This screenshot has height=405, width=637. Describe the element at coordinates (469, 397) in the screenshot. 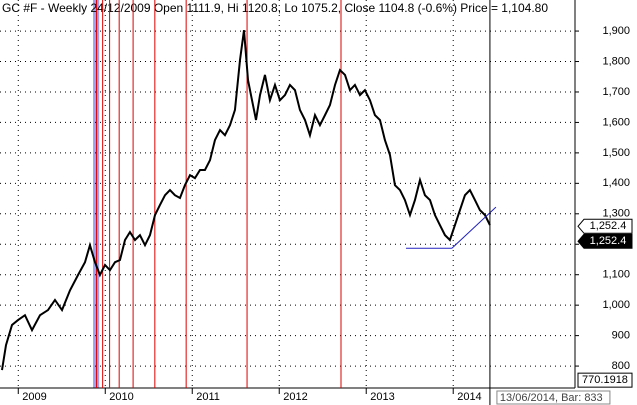

I see `x-tick-label: 2014` at that location.